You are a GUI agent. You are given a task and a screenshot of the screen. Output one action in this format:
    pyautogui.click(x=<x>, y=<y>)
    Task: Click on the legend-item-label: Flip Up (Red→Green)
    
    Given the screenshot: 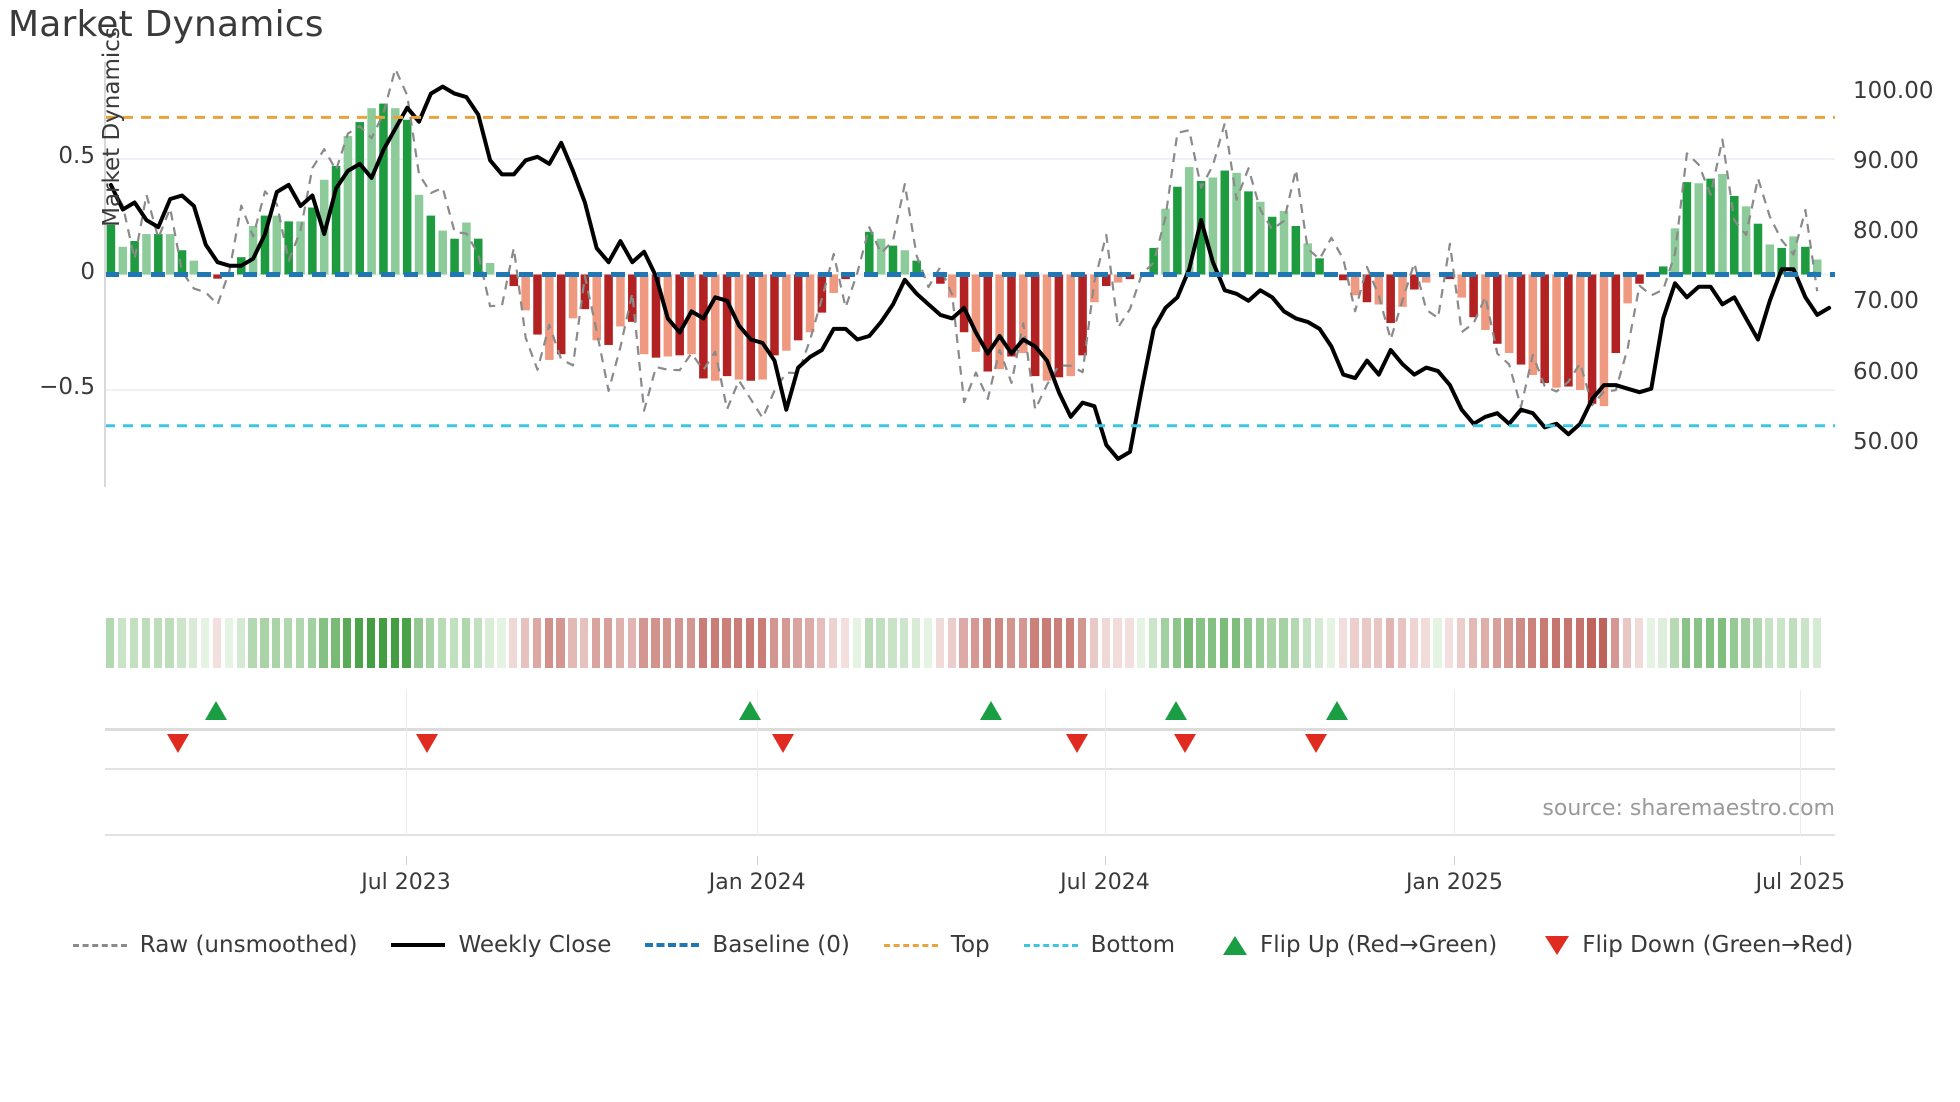 What is the action you would take?
    pyautogui.click(x=1379, y=945)
    